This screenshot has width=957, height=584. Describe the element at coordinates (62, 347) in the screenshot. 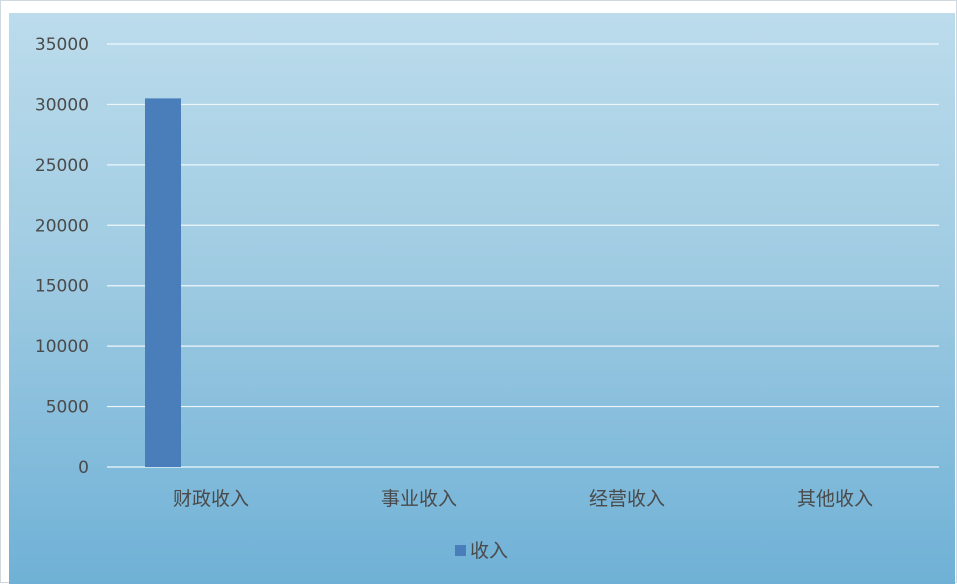

I see `y-tick-label: 10000` at that location.